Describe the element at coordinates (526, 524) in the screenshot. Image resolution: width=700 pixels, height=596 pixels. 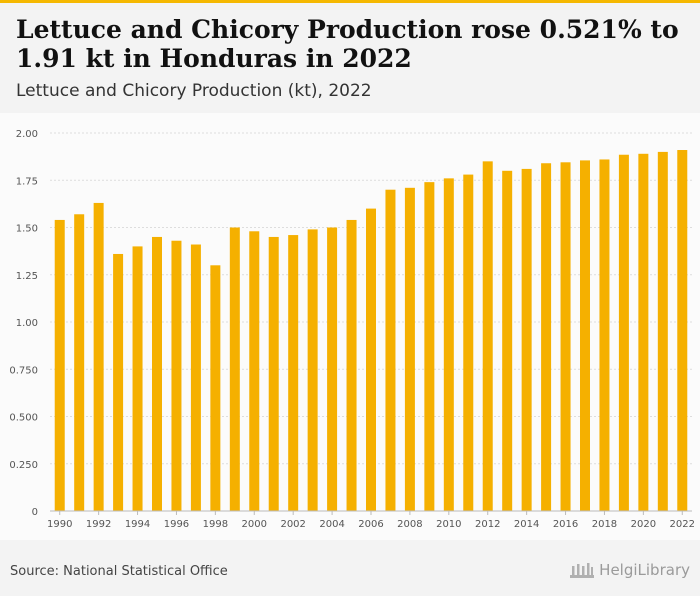
I see `x-tick-label: 2014` at that location.